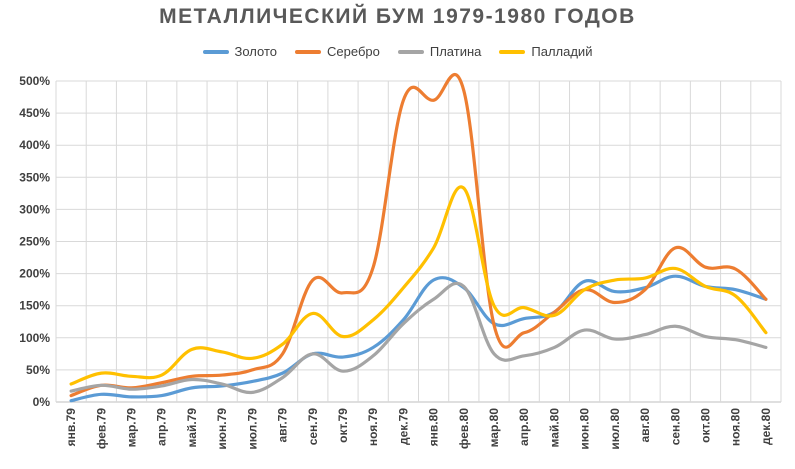  I want to click on x-tick-label: апр.80, so click(524, 427).